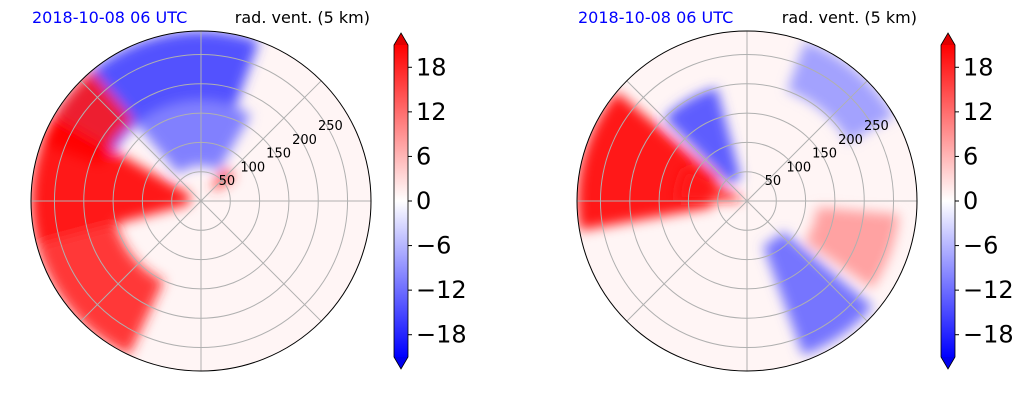  What do you see at coordinates (849, 17) in the screenshot?
I see `panel-right-variable-title: rad. vent. (5 km)` at bounding box center [849, 17].